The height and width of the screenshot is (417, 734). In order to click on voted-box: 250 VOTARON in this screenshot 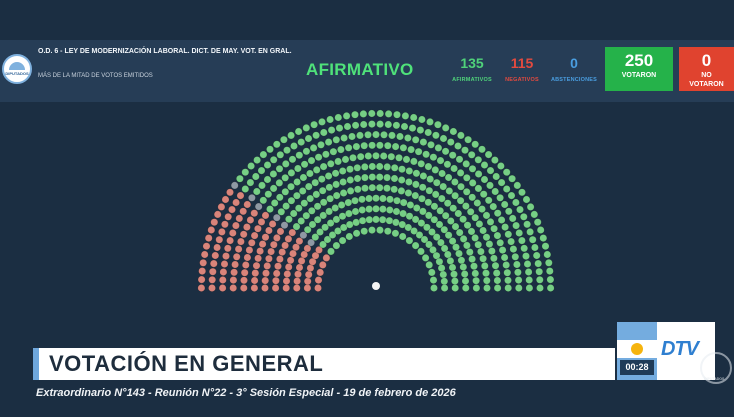, I will do `click(639, 69)`.